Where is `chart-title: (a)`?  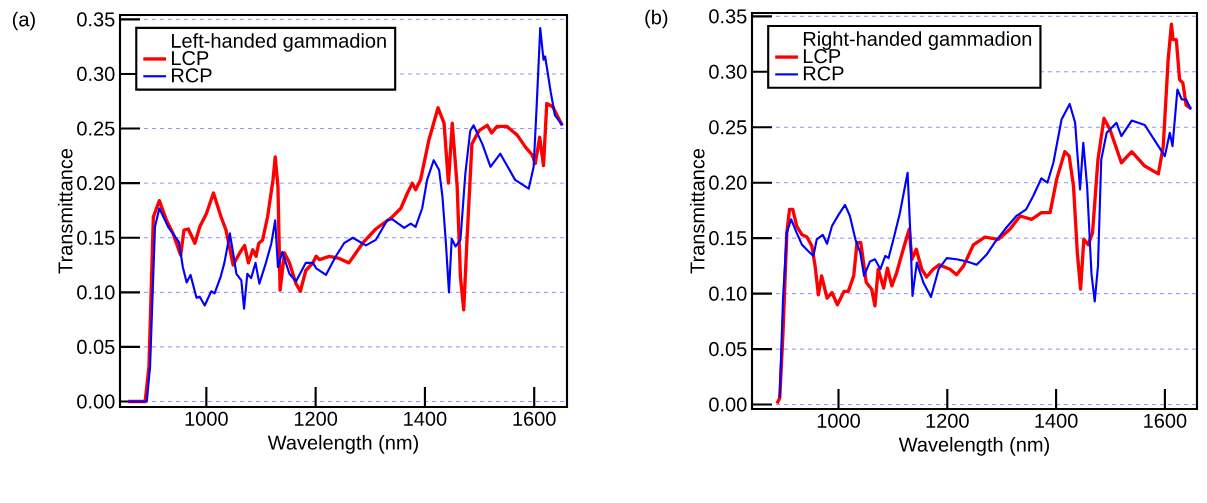 chart-title: (a) is located at coordinates (23, 21).